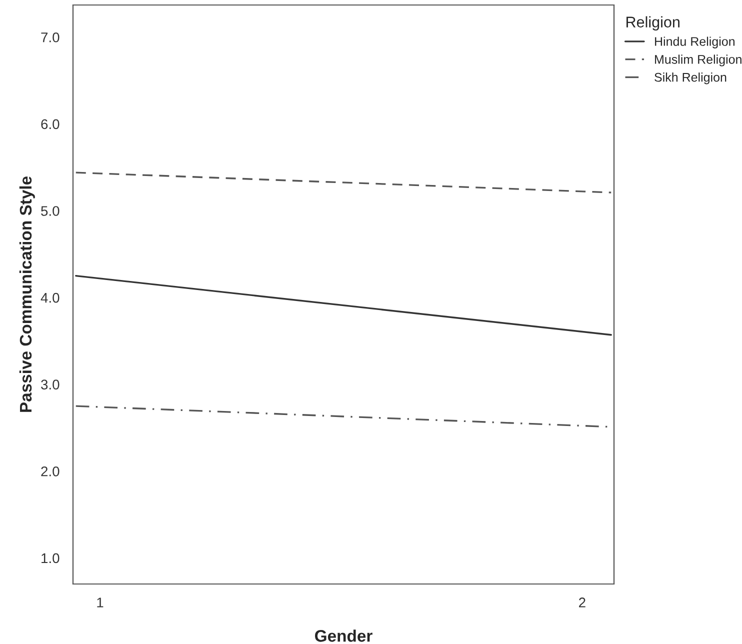 The image size is (742, 644). Describe the element at coordinates (51, 558) in the screenshot. I see `y-tick-label: 1.0` at that location.